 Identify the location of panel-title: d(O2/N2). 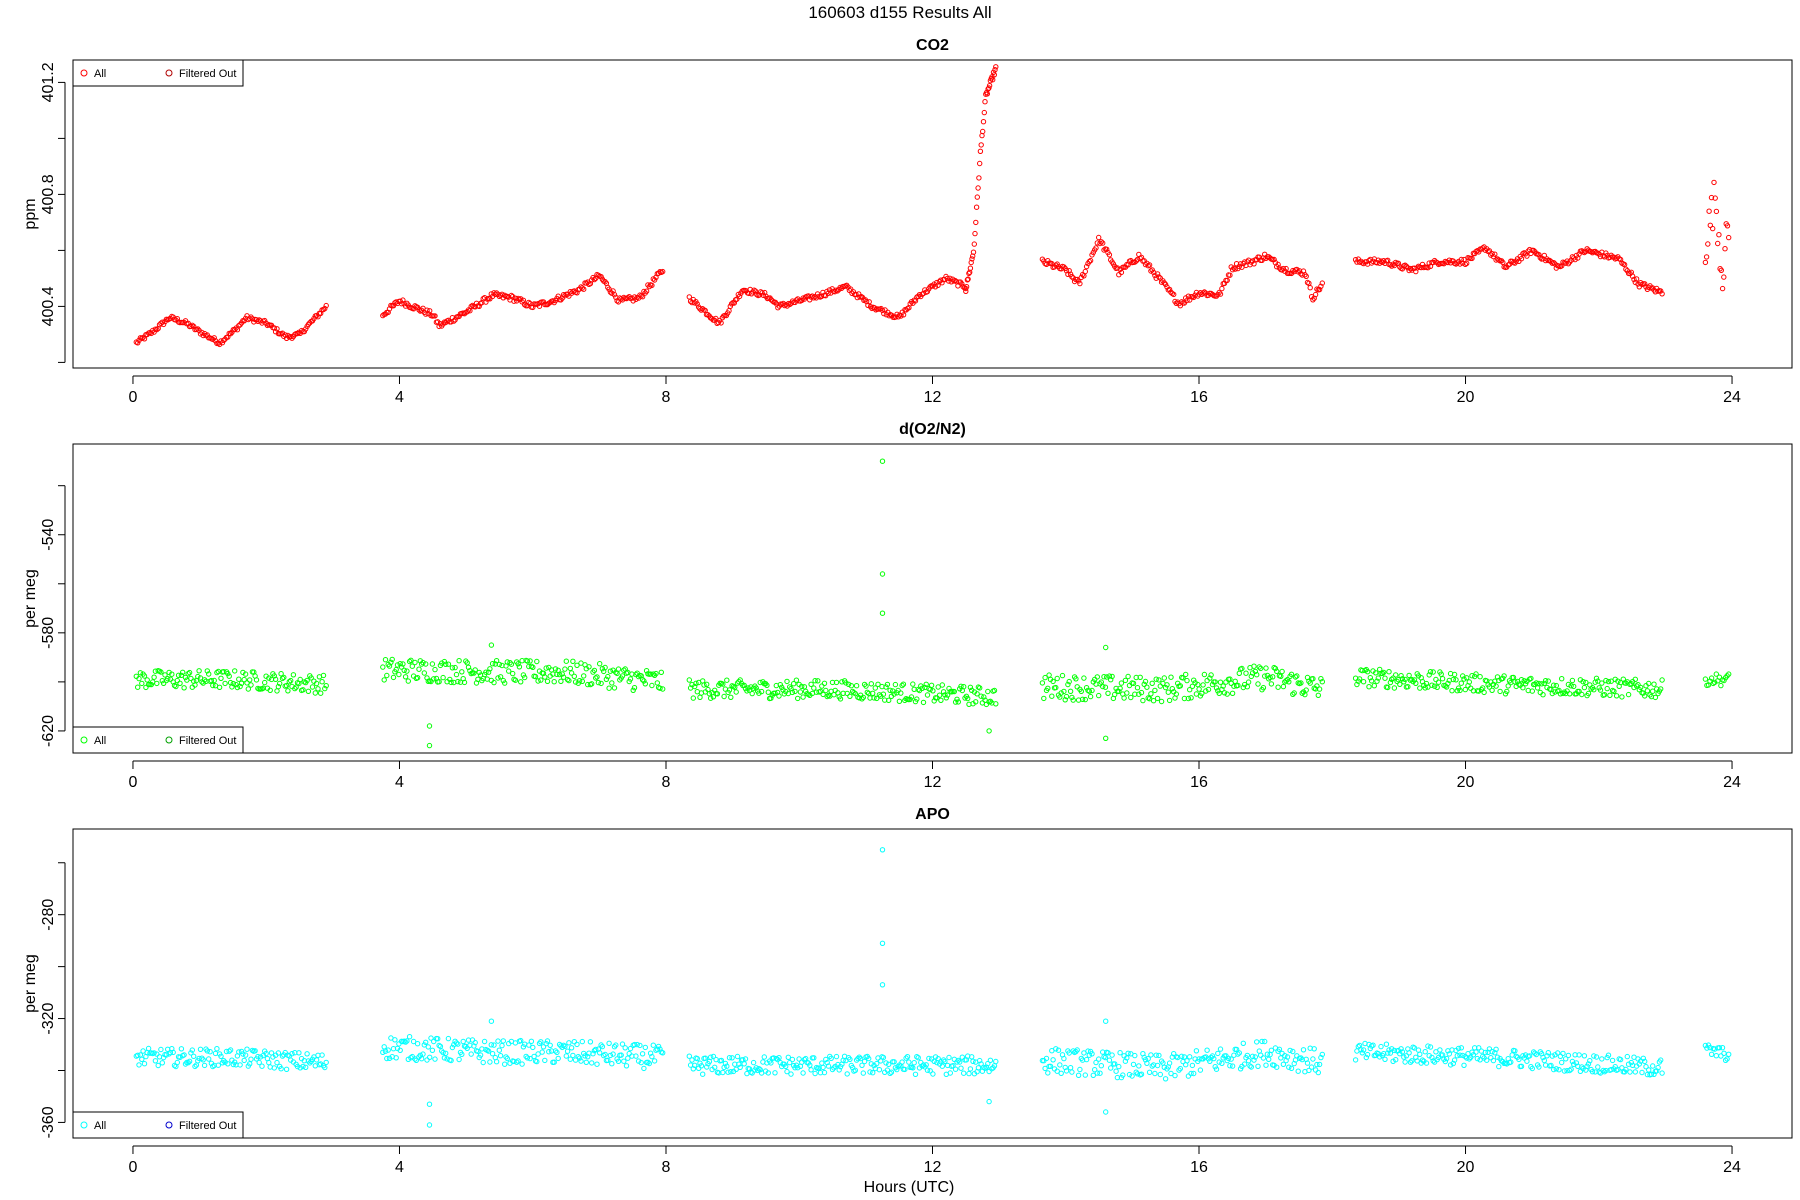
(932, 429).